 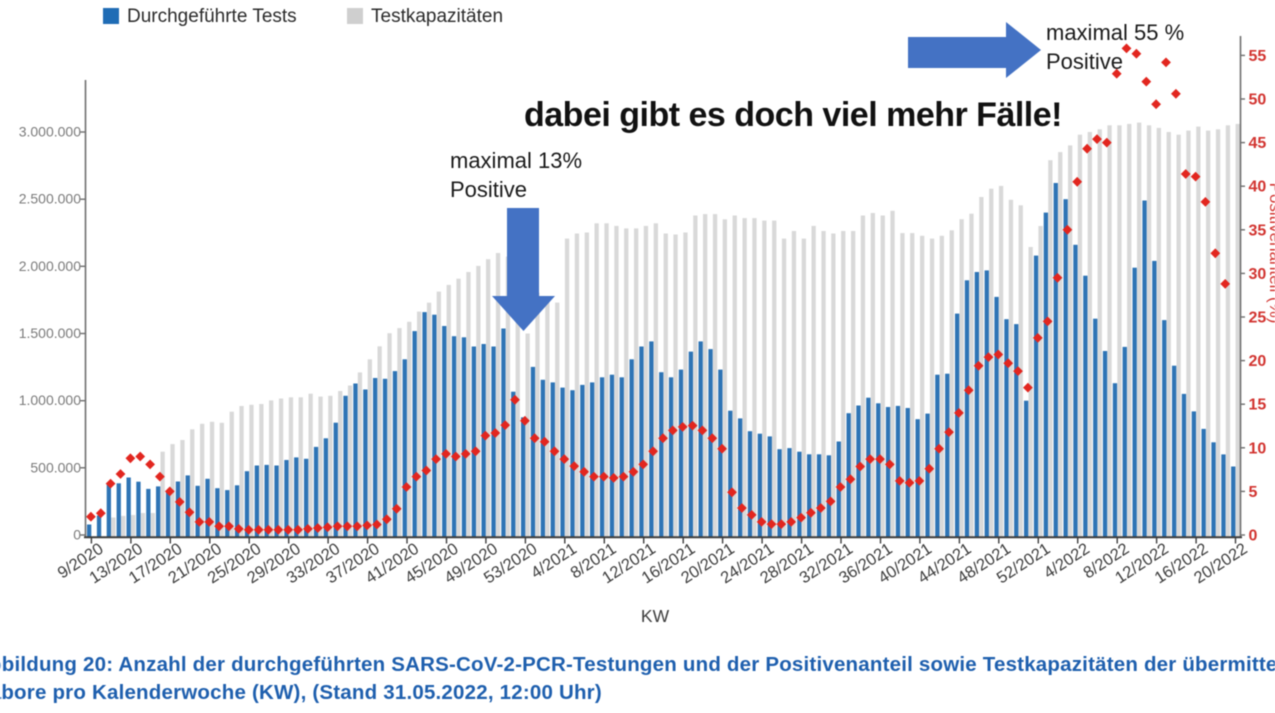 What do you see at coordinates (1258, 405) in the screenshot?
I see `svg-text: 15` at bounding box center [1258, 405].